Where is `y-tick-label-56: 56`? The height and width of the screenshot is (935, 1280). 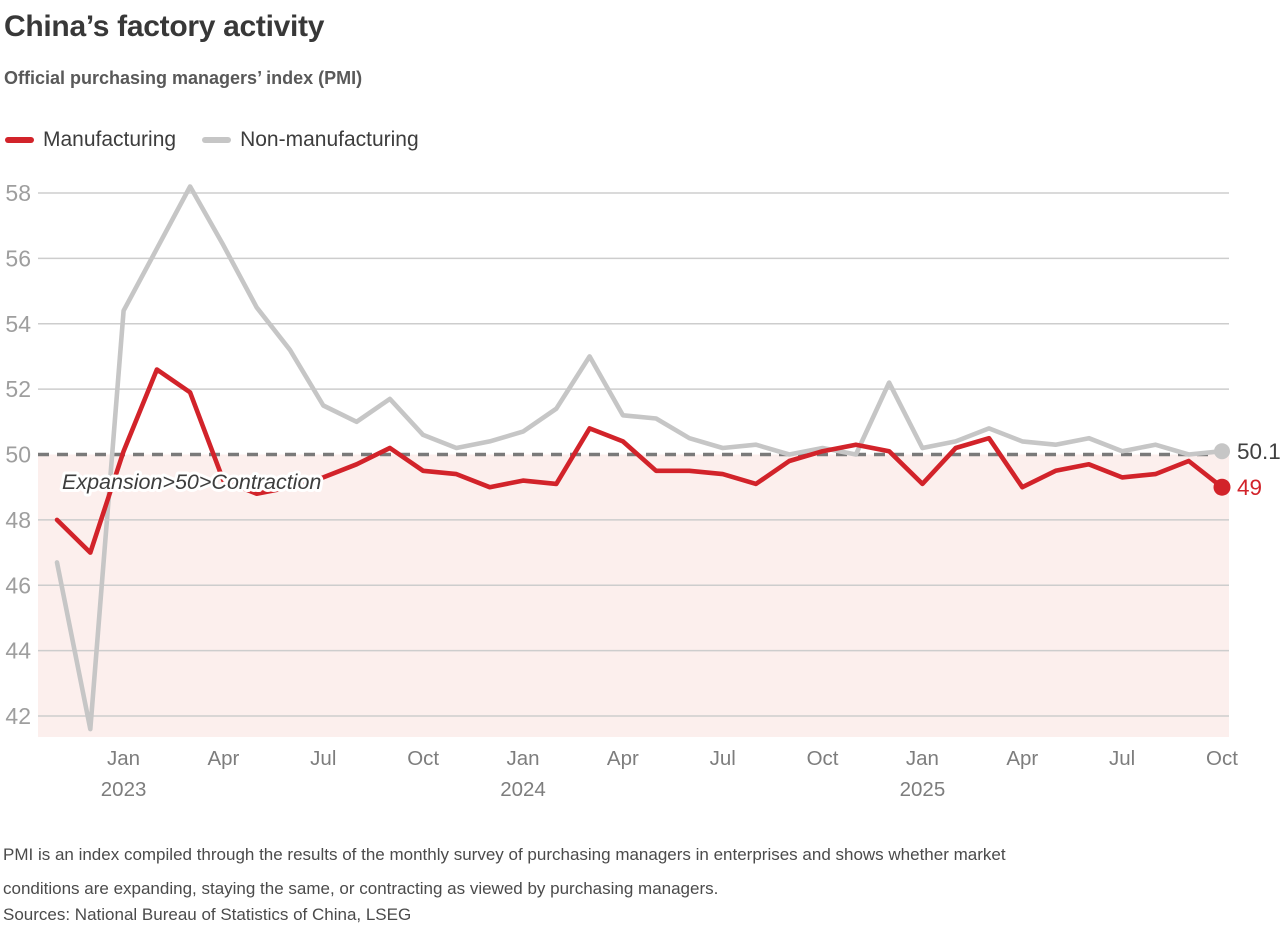 y-tick-label-56: 56 is located at coordinates (18, 258).